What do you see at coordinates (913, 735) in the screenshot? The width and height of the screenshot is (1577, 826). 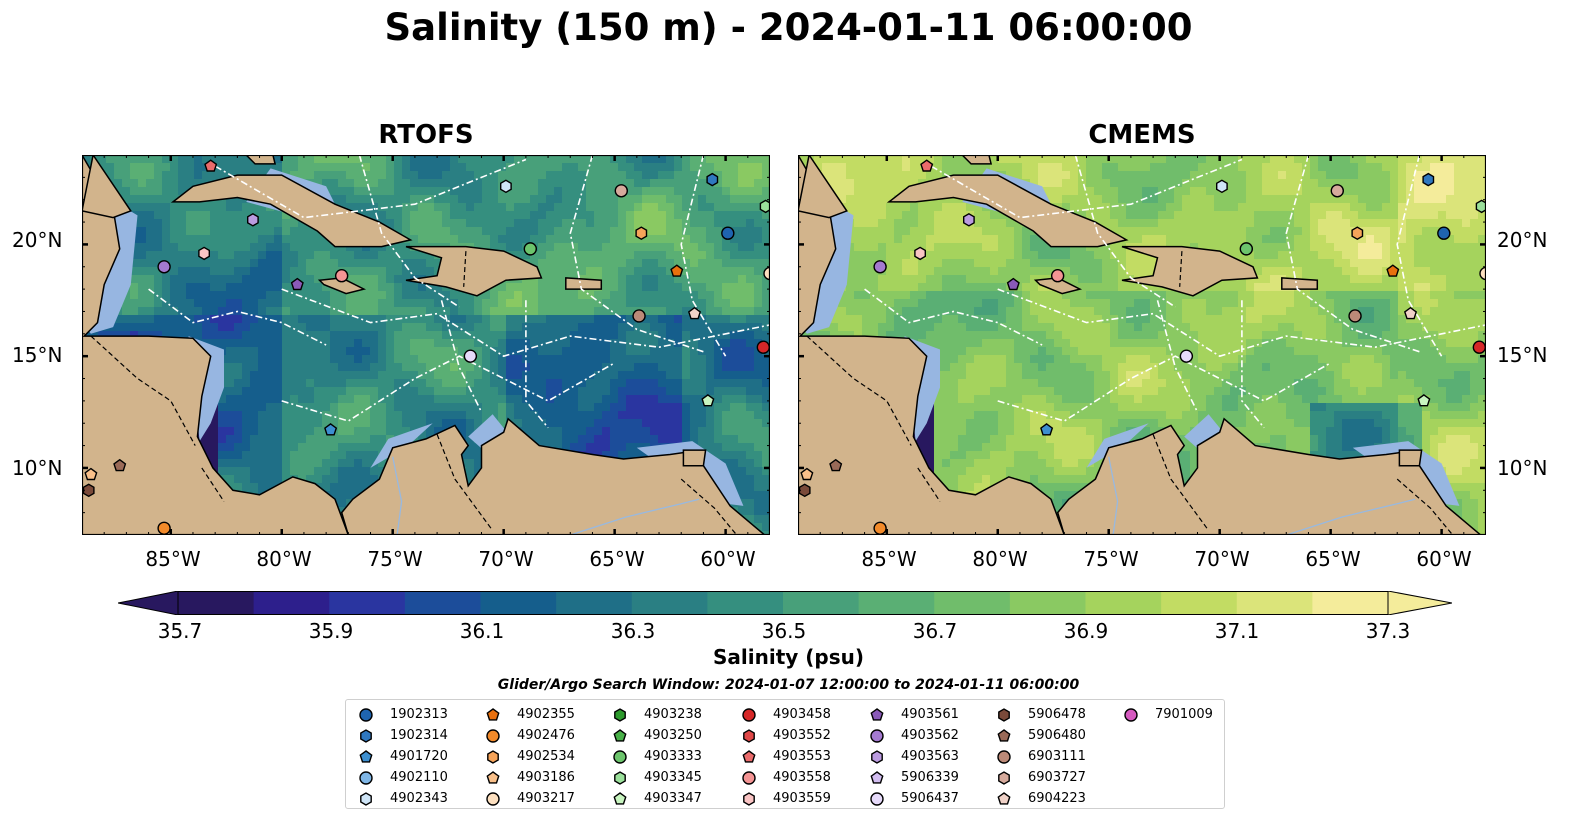 I see `legend-item: 4903562` at bounding box center [913, 735].